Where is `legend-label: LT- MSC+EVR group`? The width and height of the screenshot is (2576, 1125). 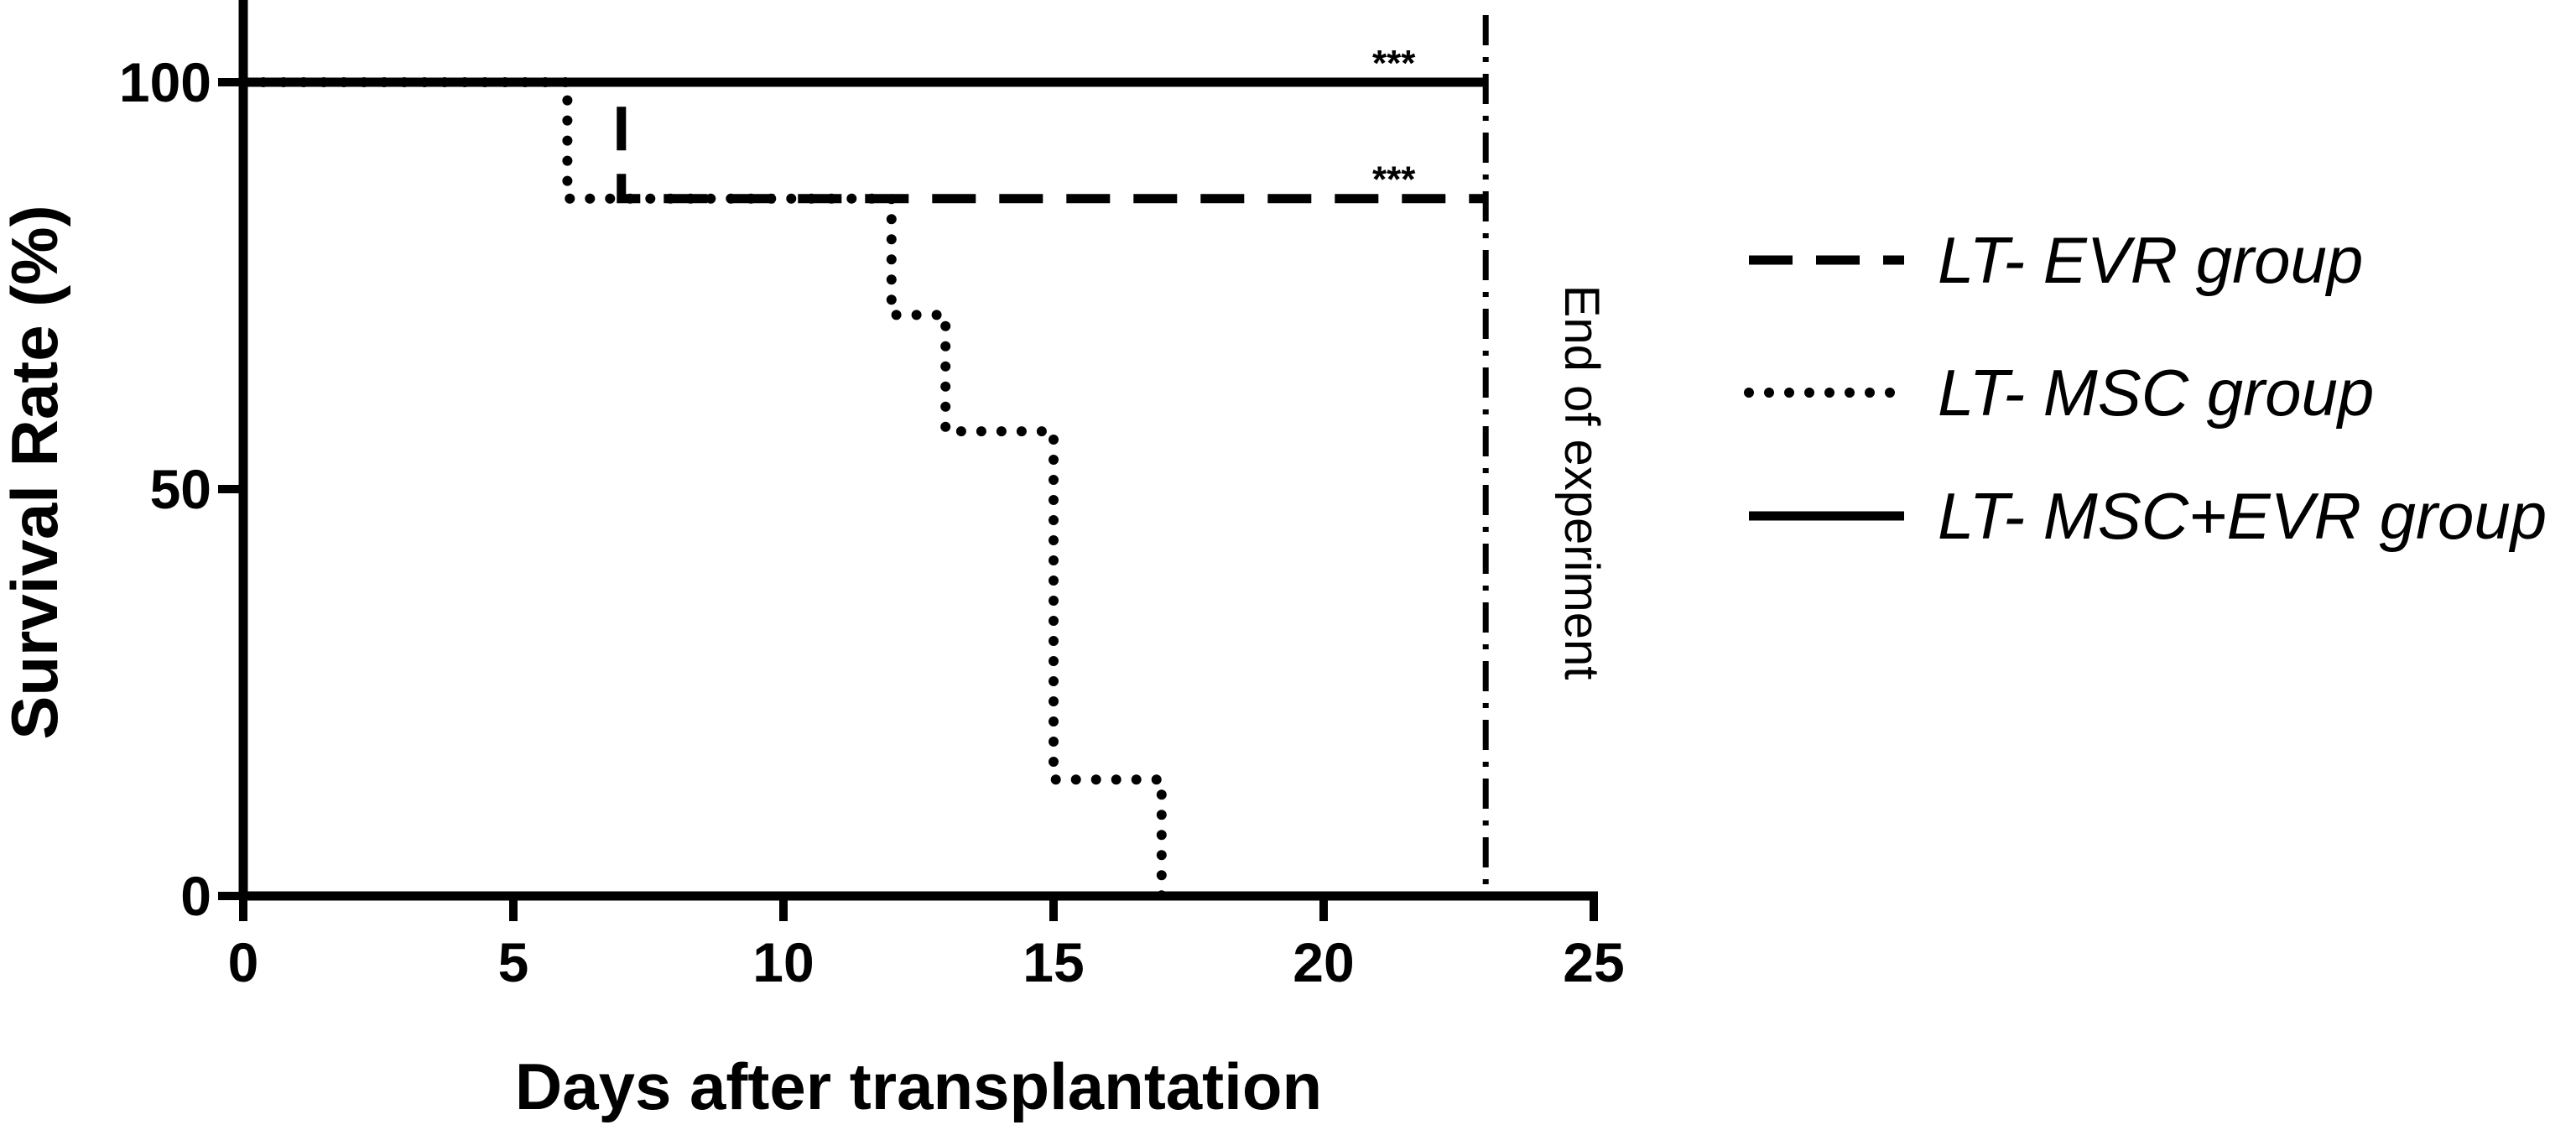
legend-label: LT- MSC+EVR group is located at coordinates (2242, 516).